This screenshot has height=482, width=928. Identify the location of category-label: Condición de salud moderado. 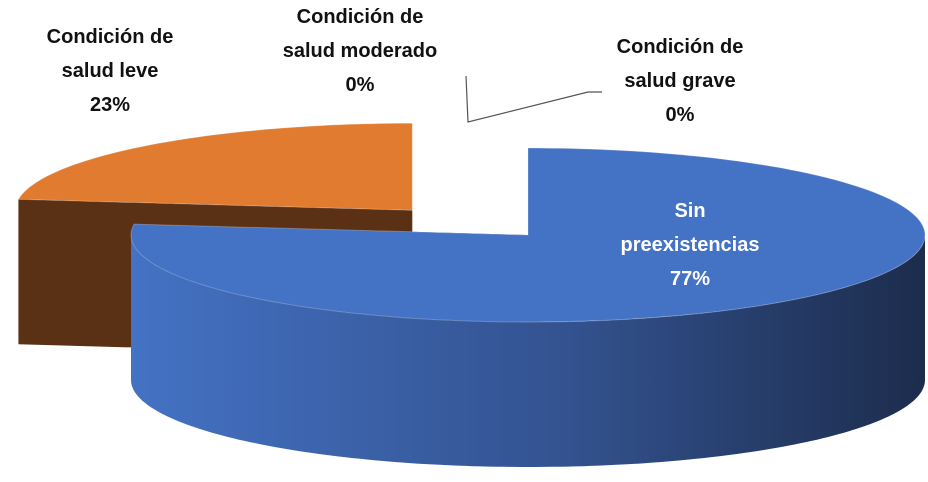
(360, 34).